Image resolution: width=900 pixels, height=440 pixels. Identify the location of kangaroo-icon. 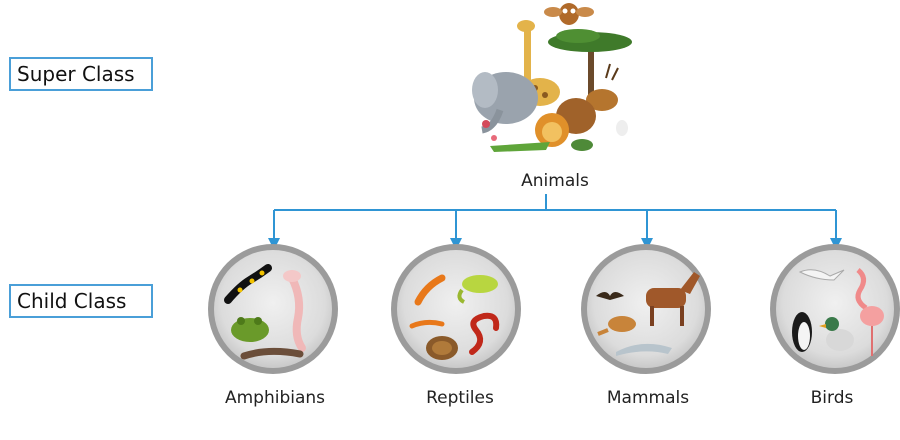
(616, 326).